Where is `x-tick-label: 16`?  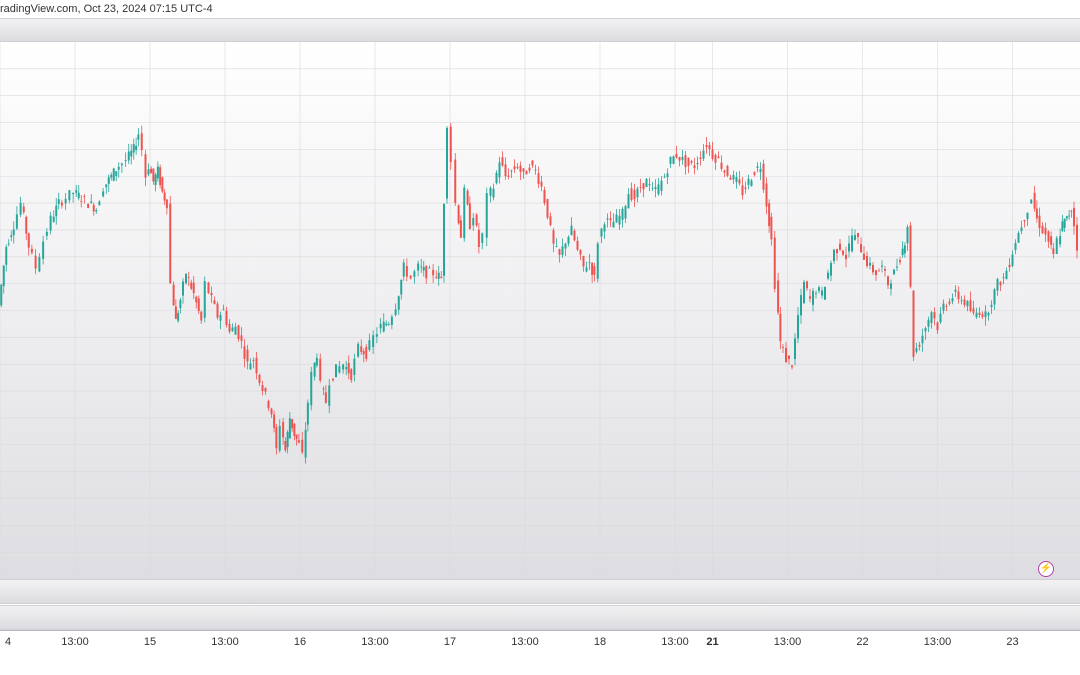
x-tick-label: 16 is located at coordinates (300, 642).